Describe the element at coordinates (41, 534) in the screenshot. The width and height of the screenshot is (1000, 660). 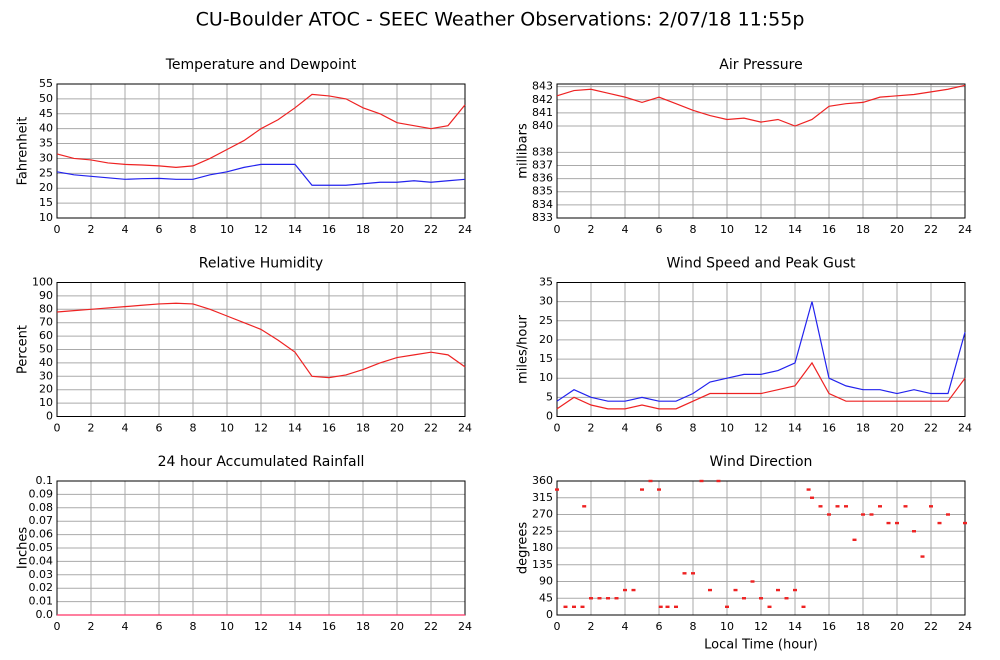
I see `y-tick-label: 0.06` at that location.